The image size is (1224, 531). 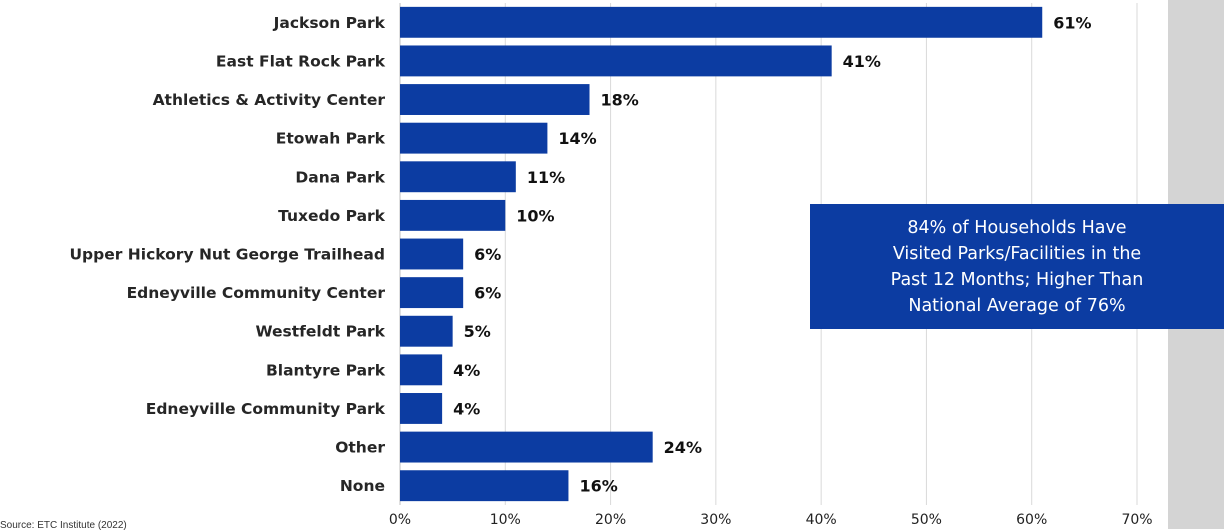 I want to click on value-label: 41%, so click(x=862, y=61).